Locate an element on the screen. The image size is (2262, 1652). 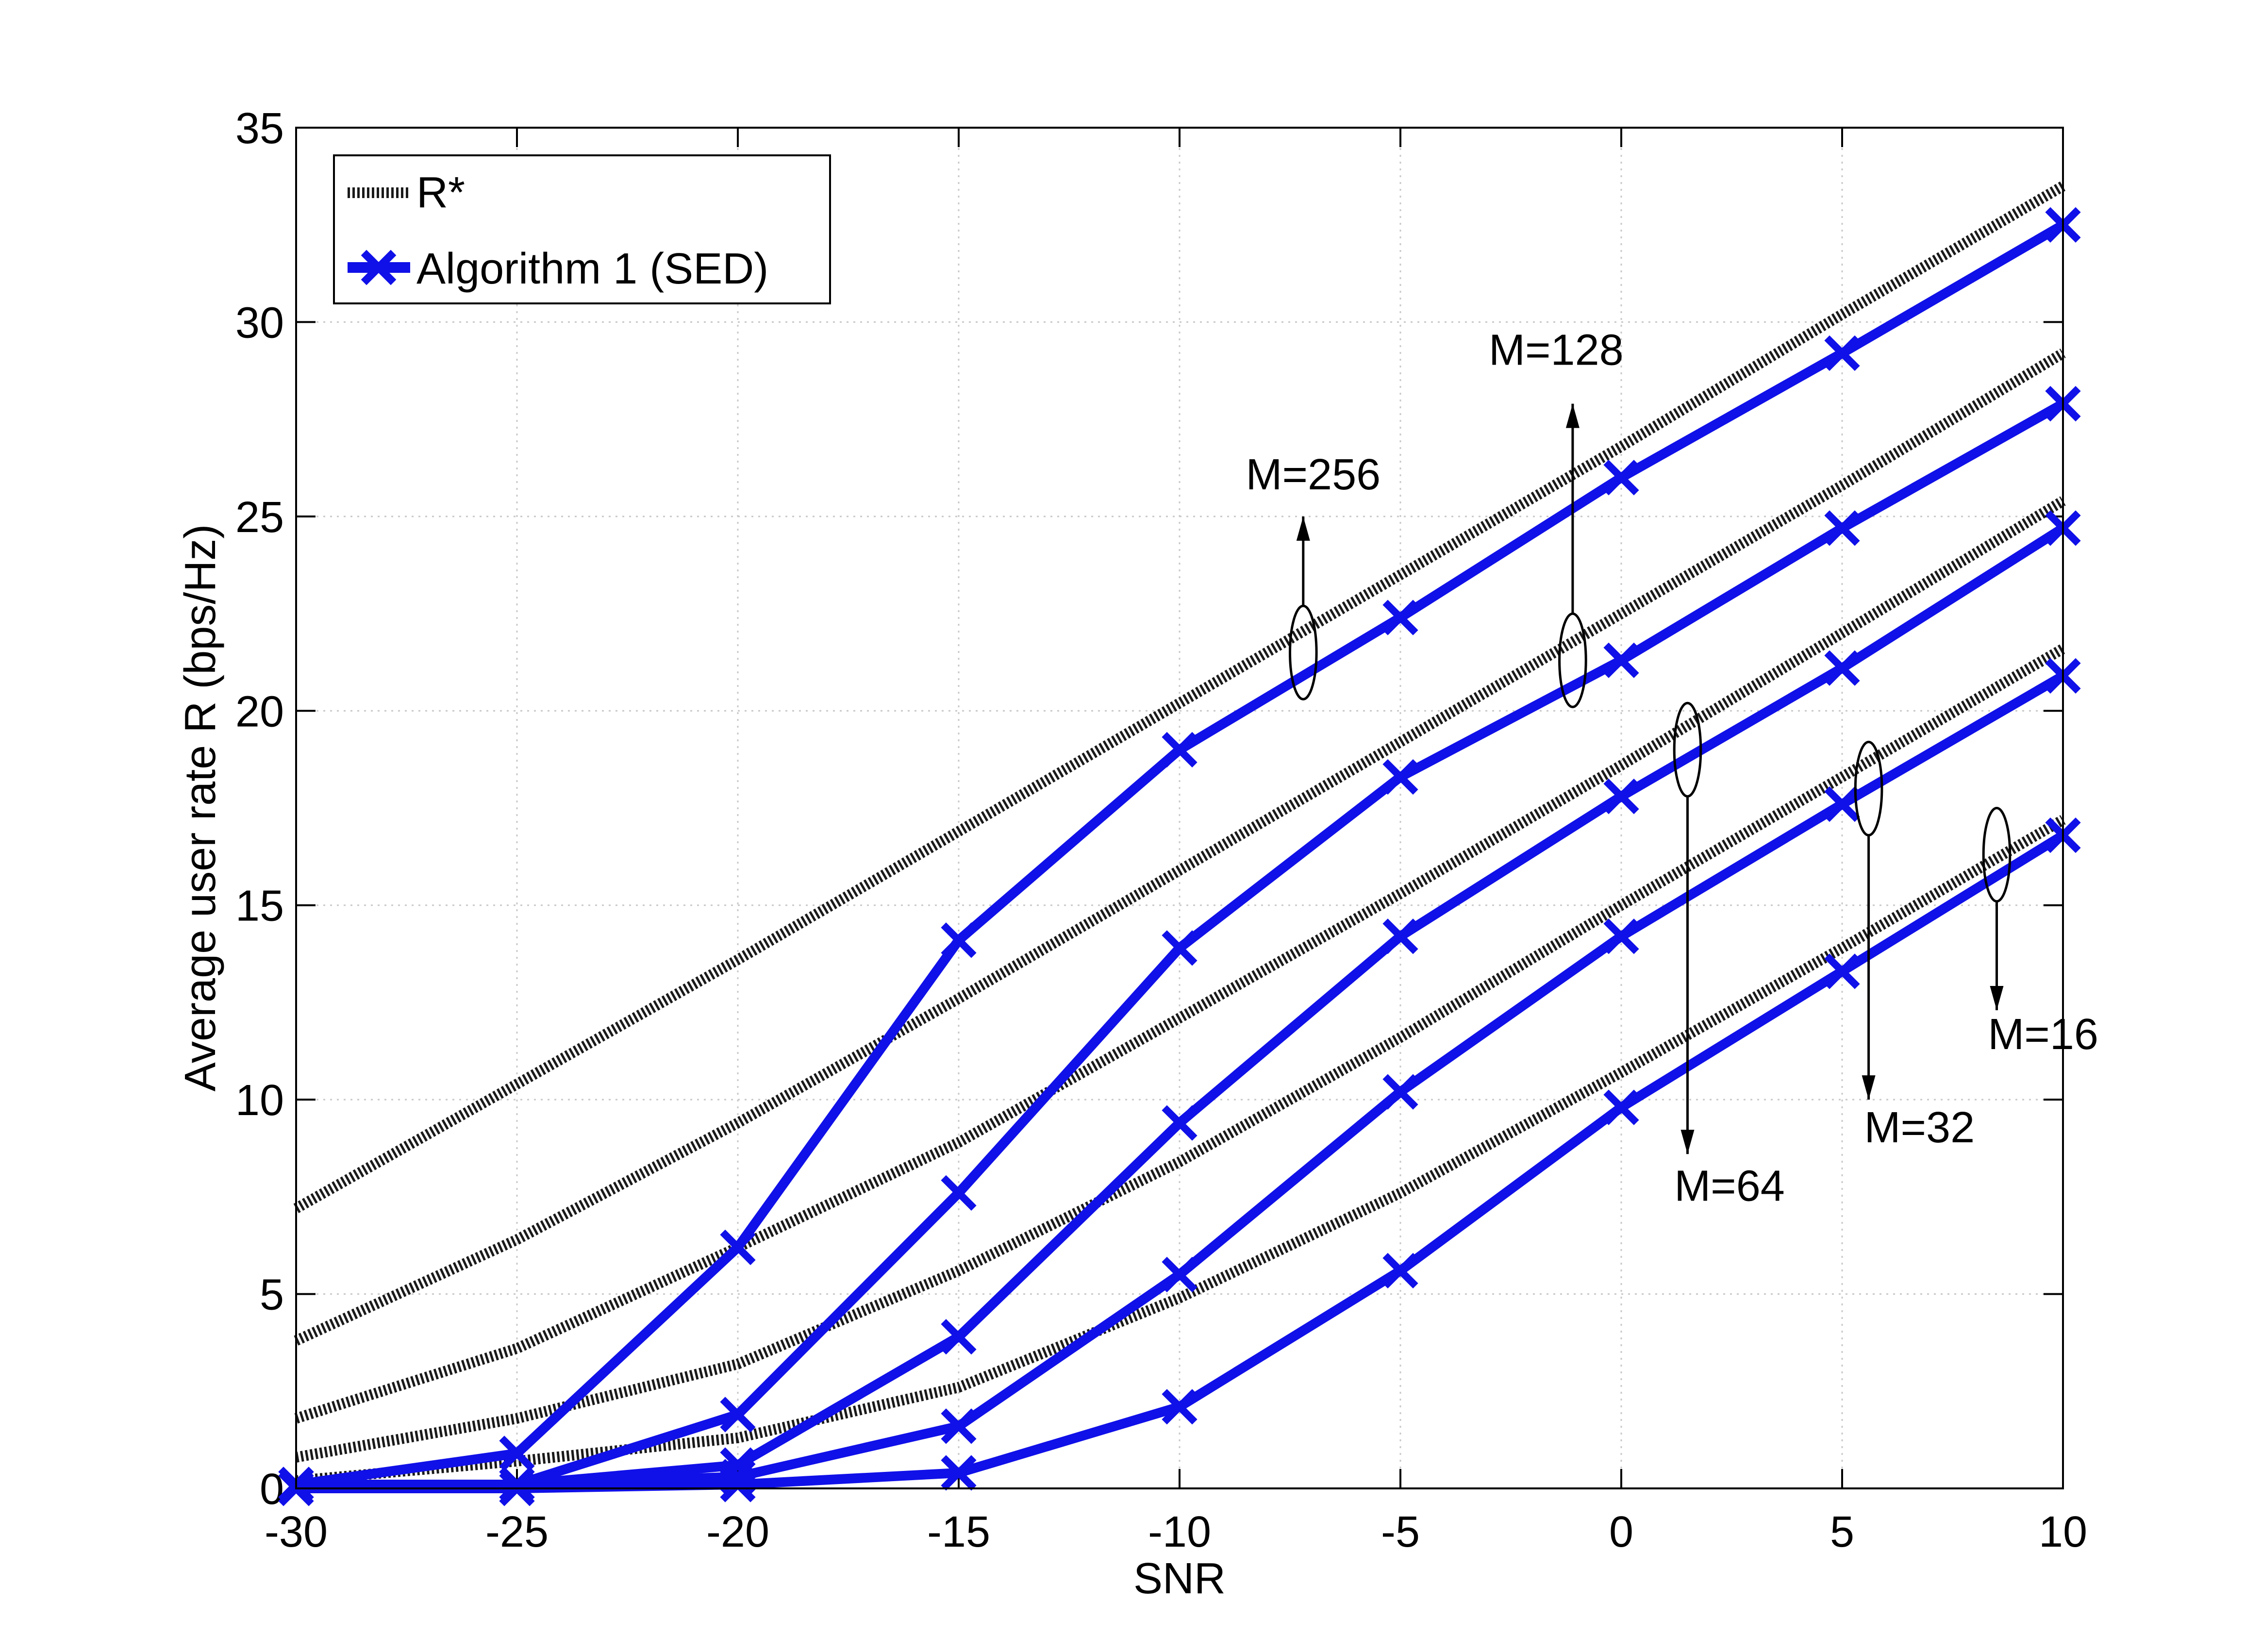
x-axis-label: SNR is located at coordinates (1180, 1578).